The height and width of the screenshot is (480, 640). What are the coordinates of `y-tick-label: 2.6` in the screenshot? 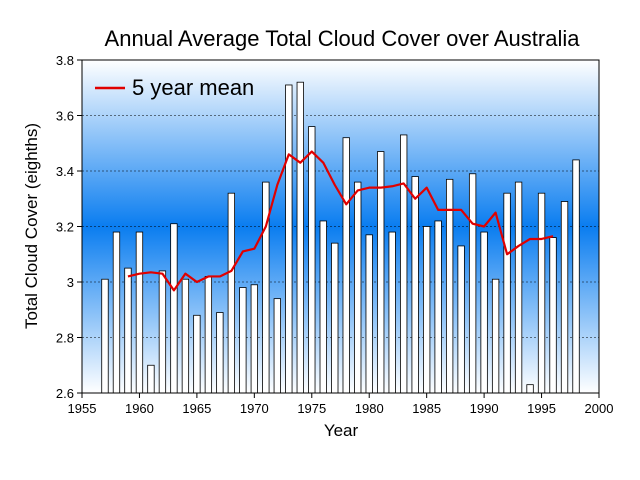 It's located at (65, 393).